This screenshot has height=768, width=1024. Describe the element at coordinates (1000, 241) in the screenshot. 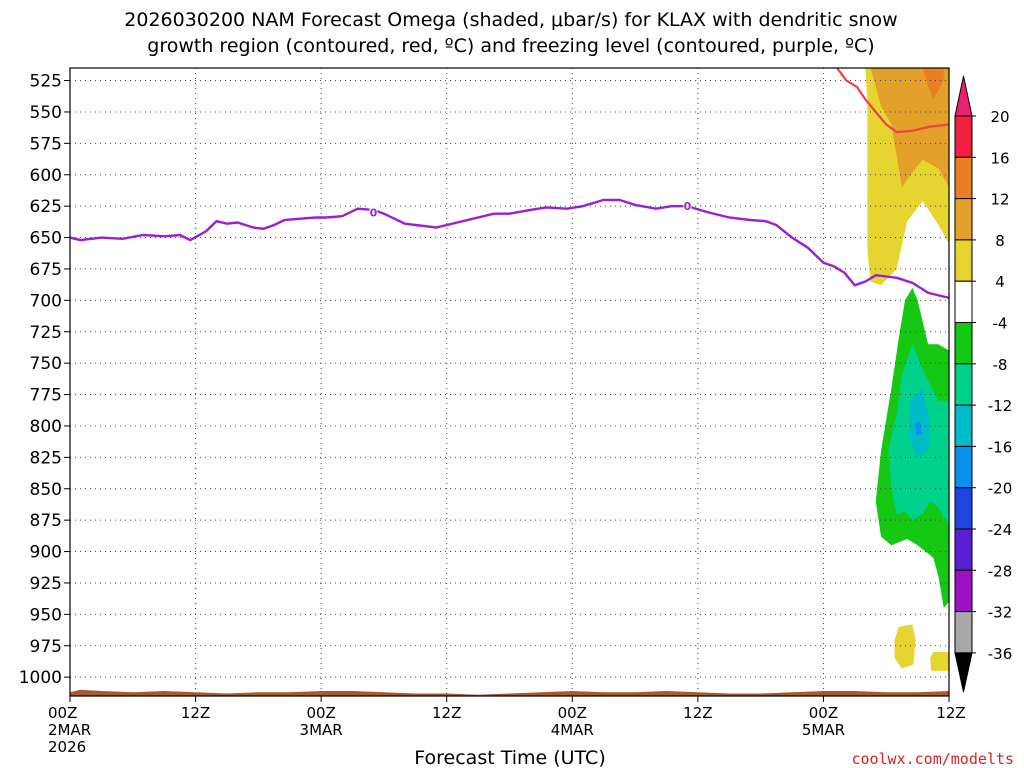

I see `colorbar-label: 8` at that location.